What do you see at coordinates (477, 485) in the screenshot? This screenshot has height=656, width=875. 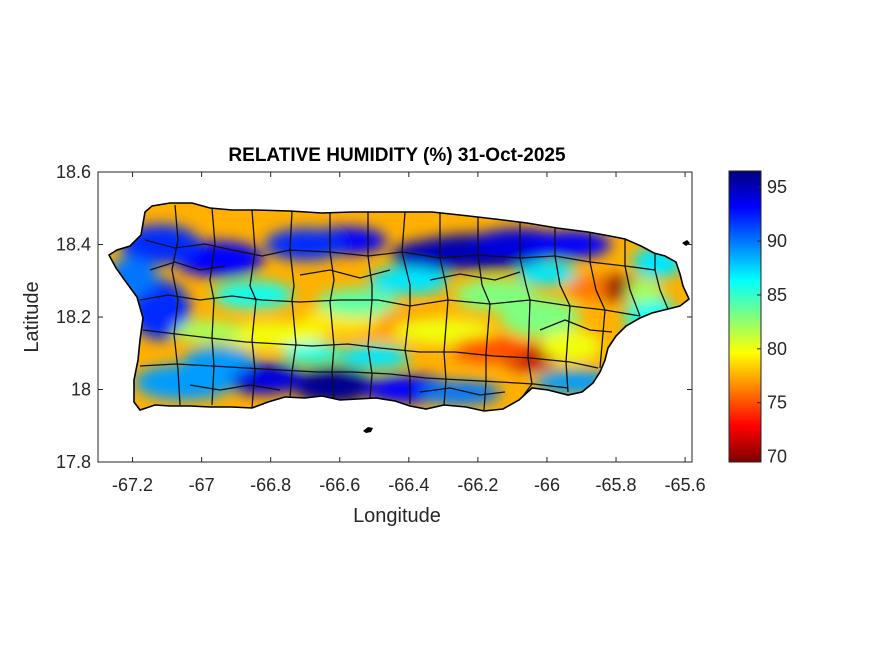 I see `x-tick-label: -66.2` at bounding box center [477, 485].